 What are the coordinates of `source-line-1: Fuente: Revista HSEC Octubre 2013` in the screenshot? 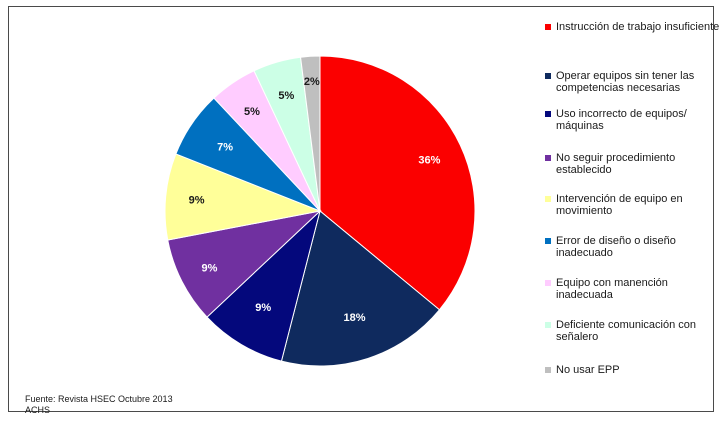 It's located at (99, 399).